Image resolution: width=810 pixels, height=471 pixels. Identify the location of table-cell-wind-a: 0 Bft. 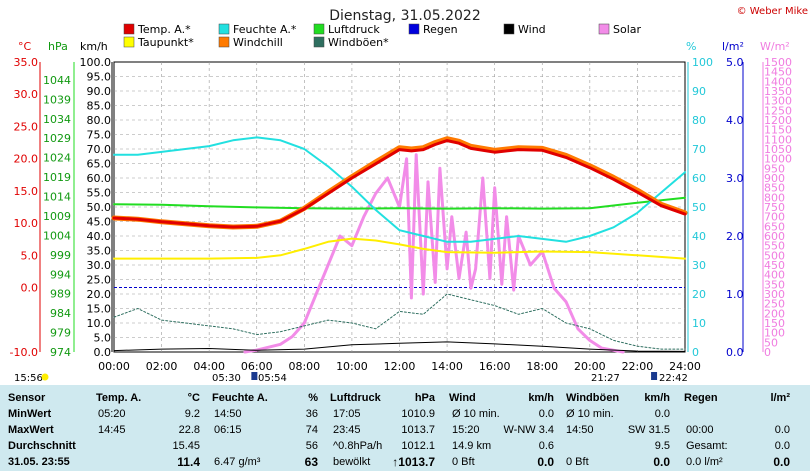
(463, 462).